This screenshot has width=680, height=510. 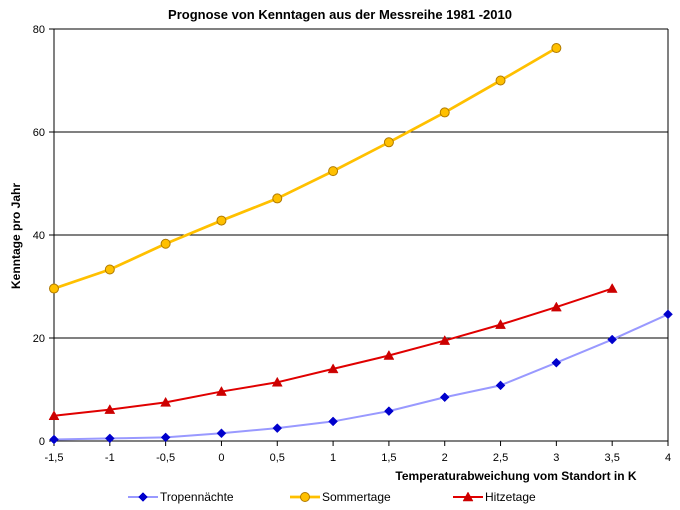 I want to click on legend-swatch-marker-tropenn-chte, so click(x=143, y=497).